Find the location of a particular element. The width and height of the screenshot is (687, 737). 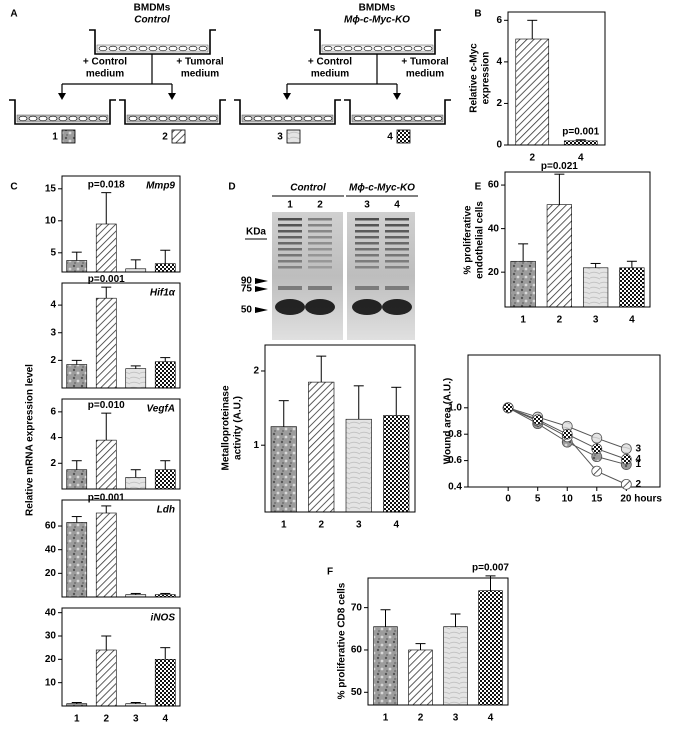

gel-group: Control is located at coordinates (308, 188).